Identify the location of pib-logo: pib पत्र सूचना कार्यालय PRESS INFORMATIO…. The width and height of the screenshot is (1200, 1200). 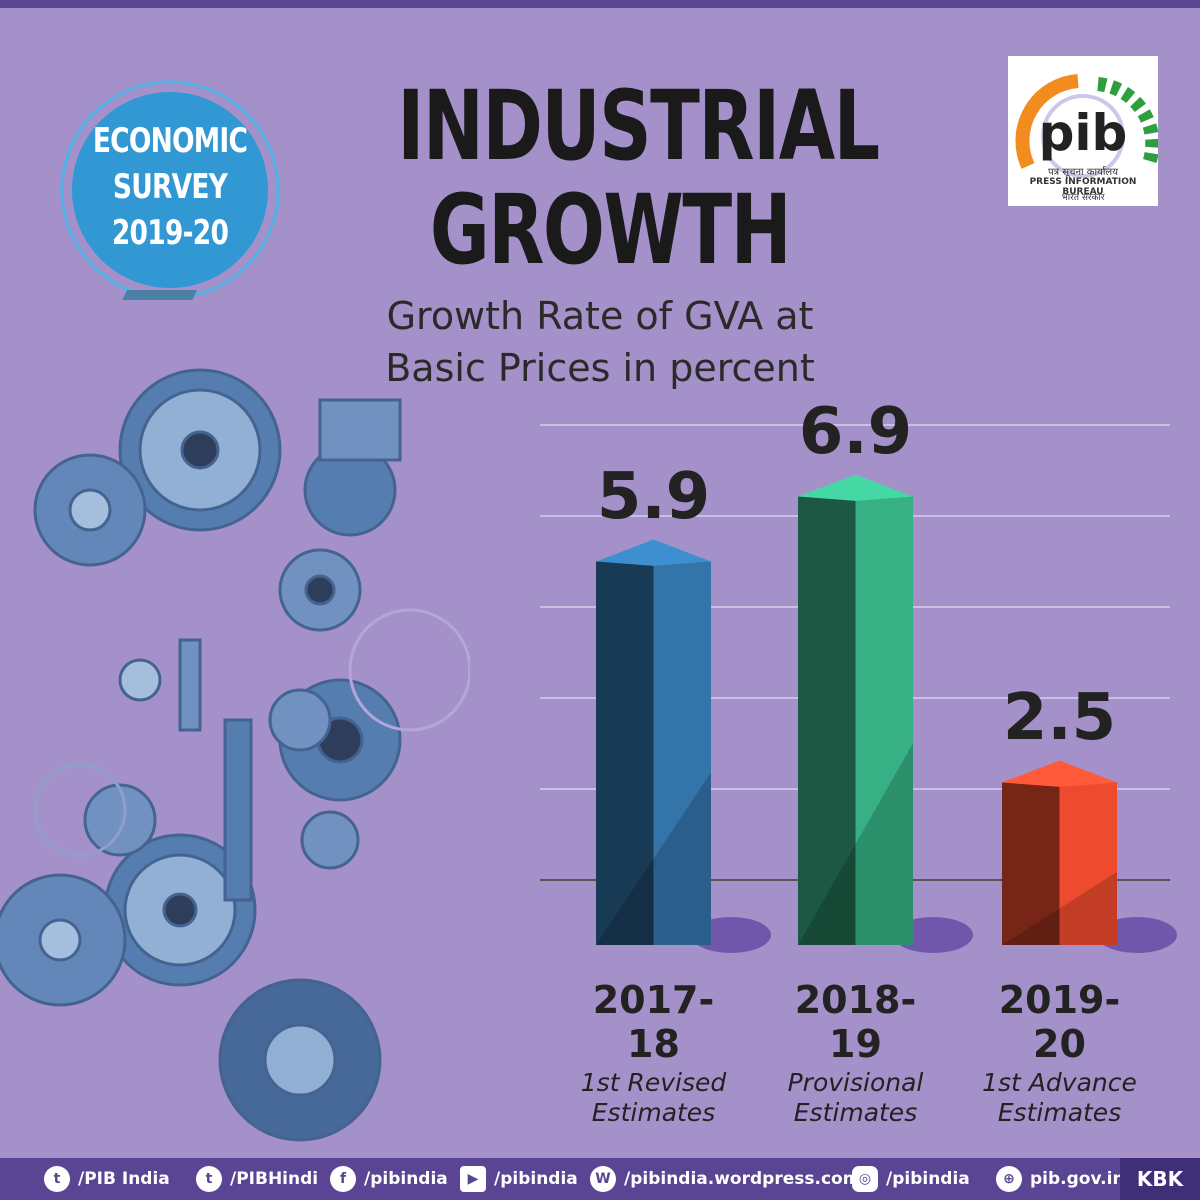
(1083, 131).